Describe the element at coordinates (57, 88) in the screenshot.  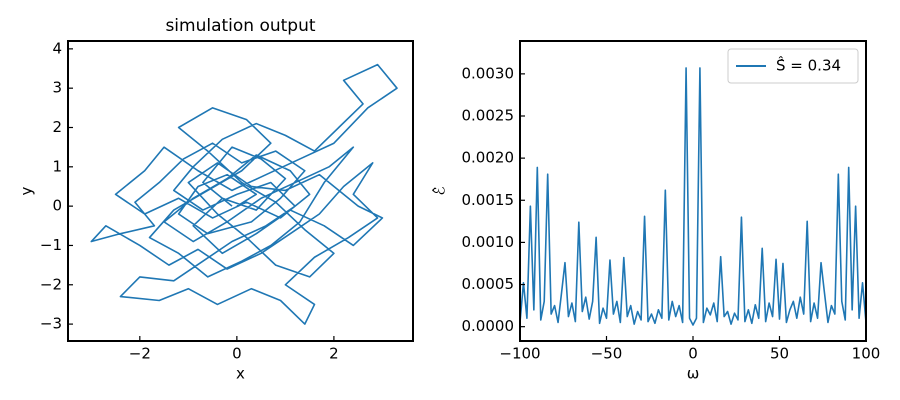
I see `y-tick-label: 3` at that location.